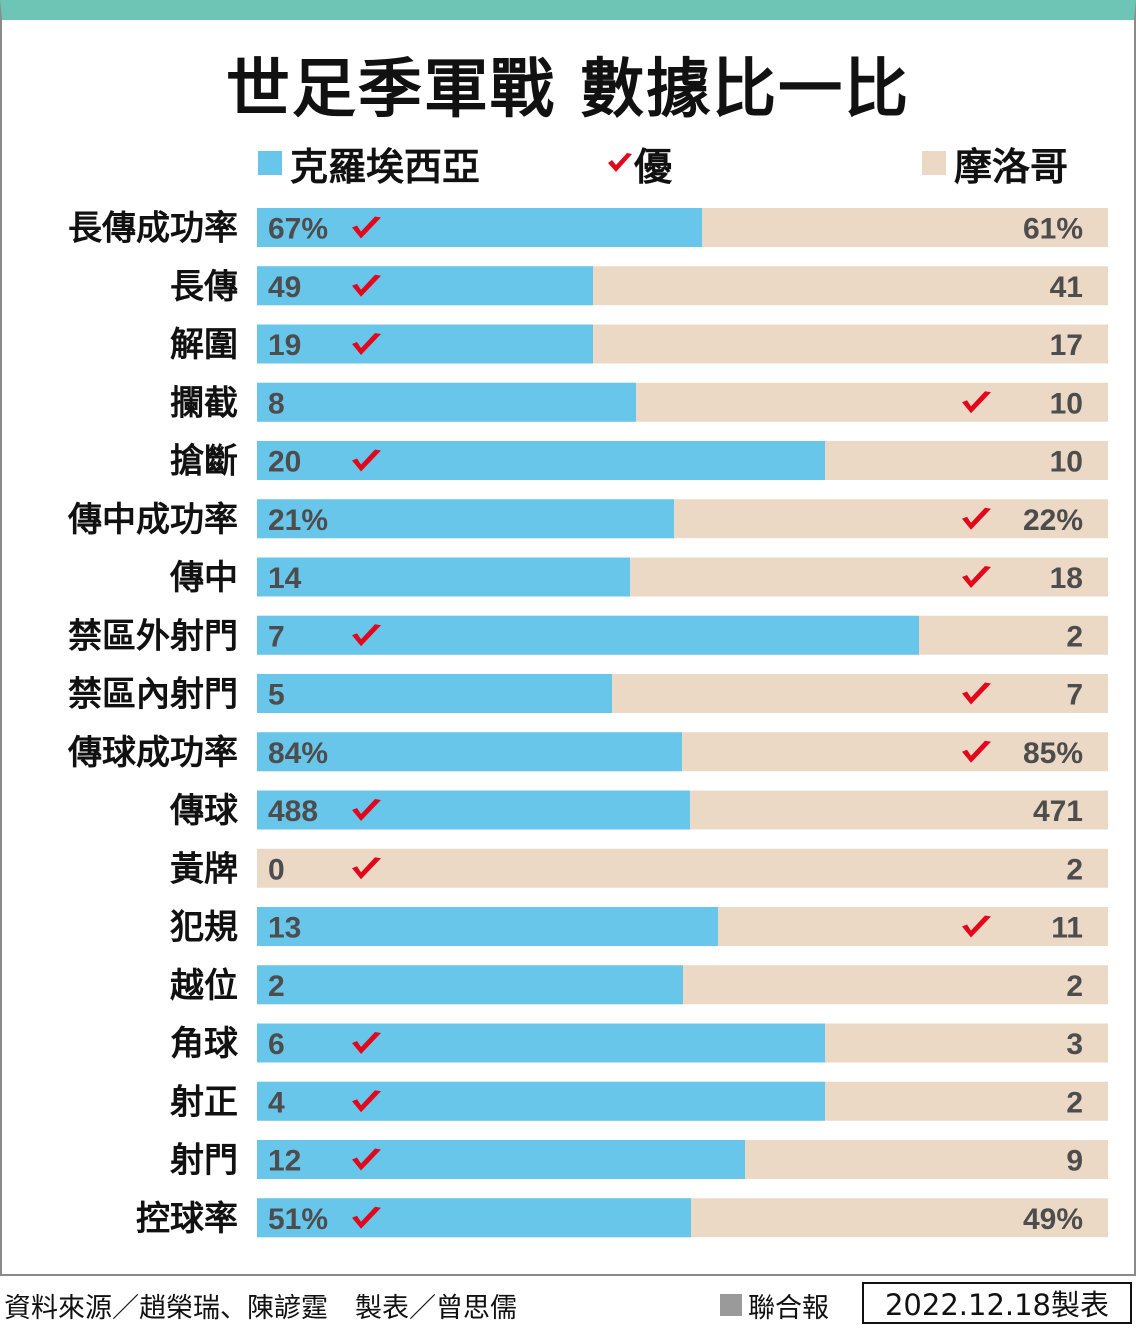 The width and height of the screenshot is (1136, 1328). I want to click on value-croatia: 21%, so click(298, 520).